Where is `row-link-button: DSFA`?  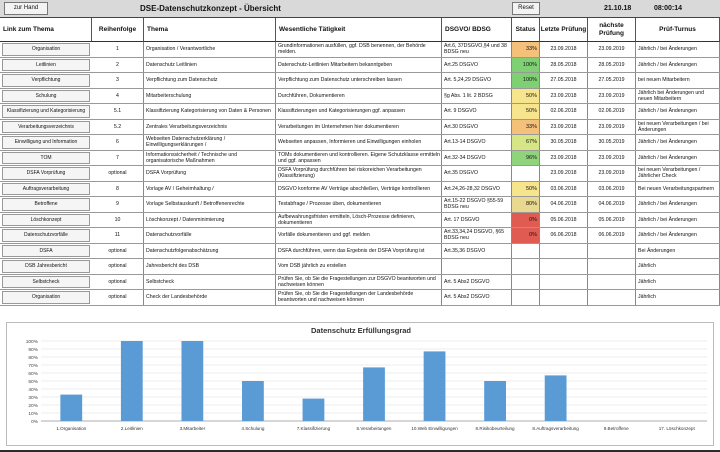 row-link-button: DSFA is located at coordinates (46, 250).